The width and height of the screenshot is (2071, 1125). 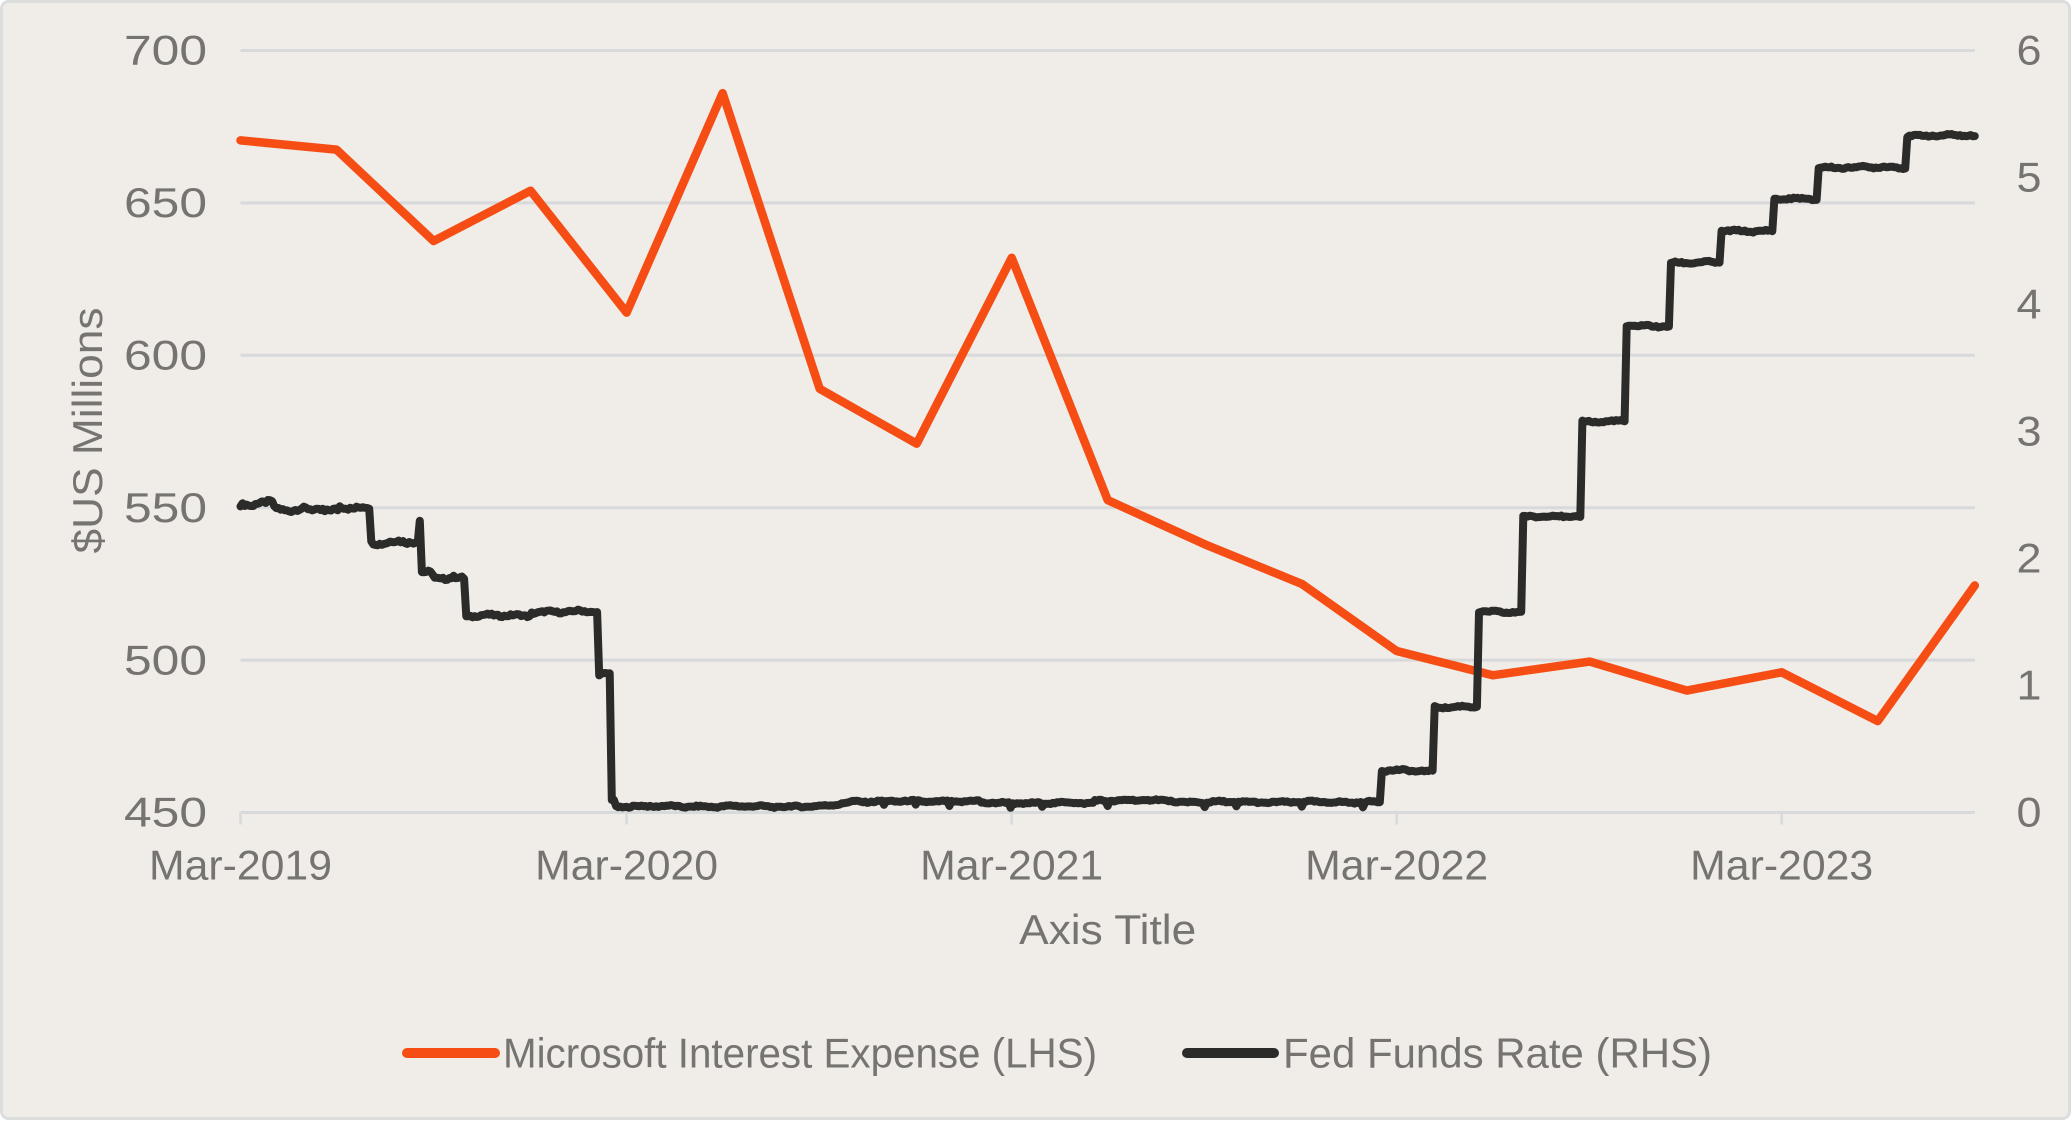 I want to click on svg-text: Mar-2023, so click(x=1781, y=865).